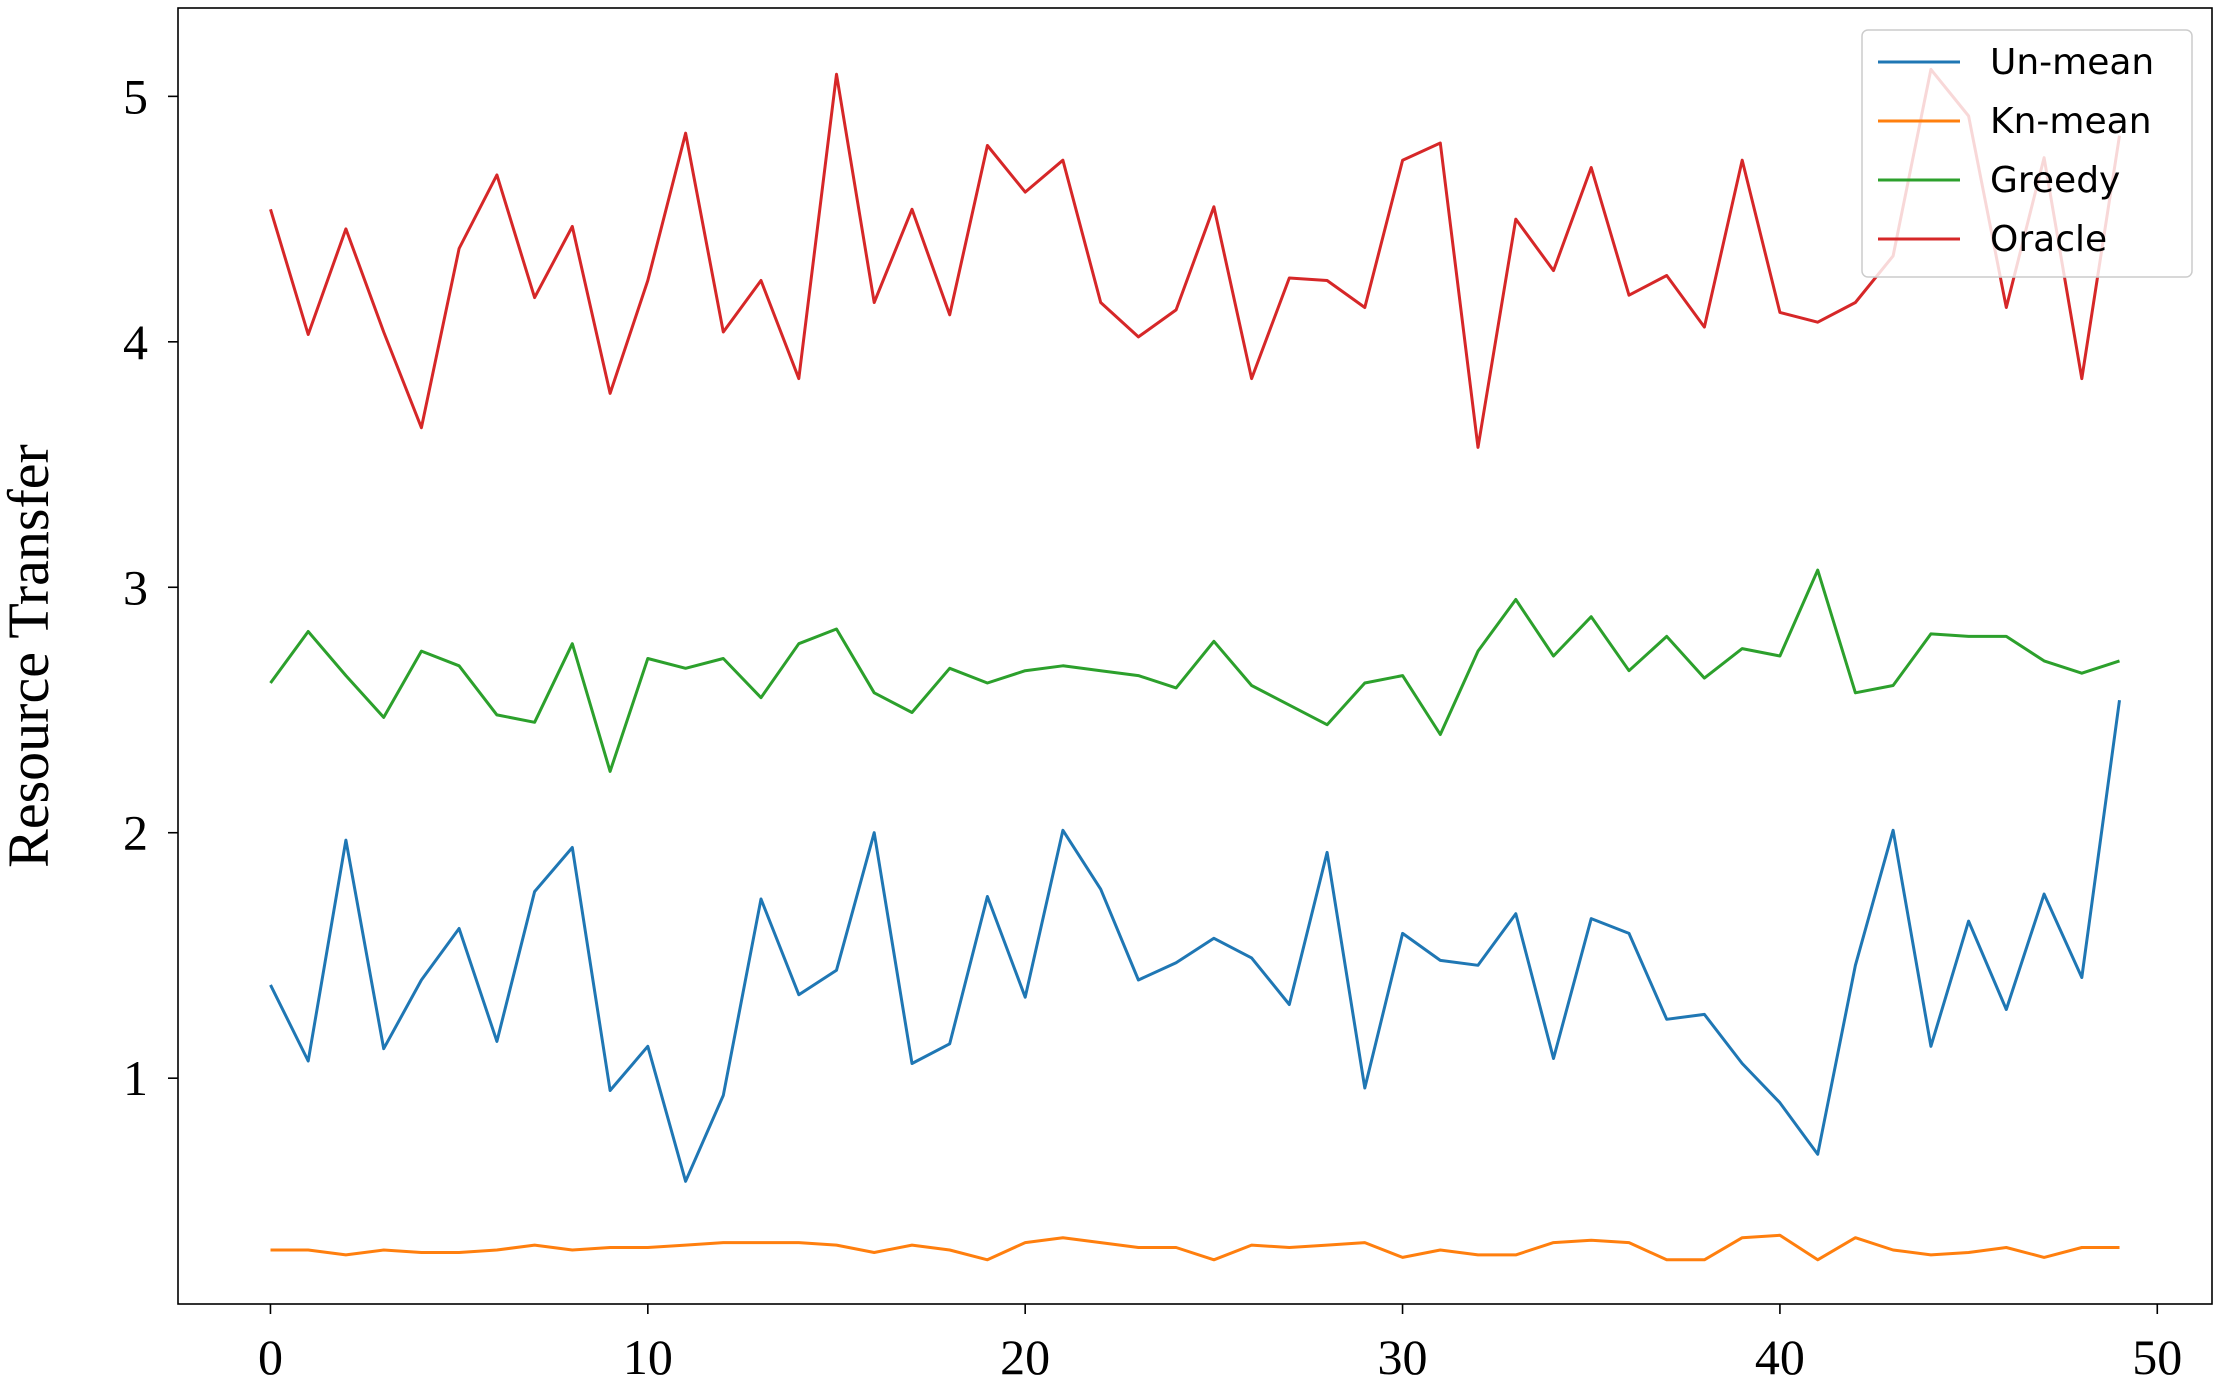 The height and width of the screenshot is (1390, 2213). I want to click on x-tick-label: 30, so click(1403, 1357).